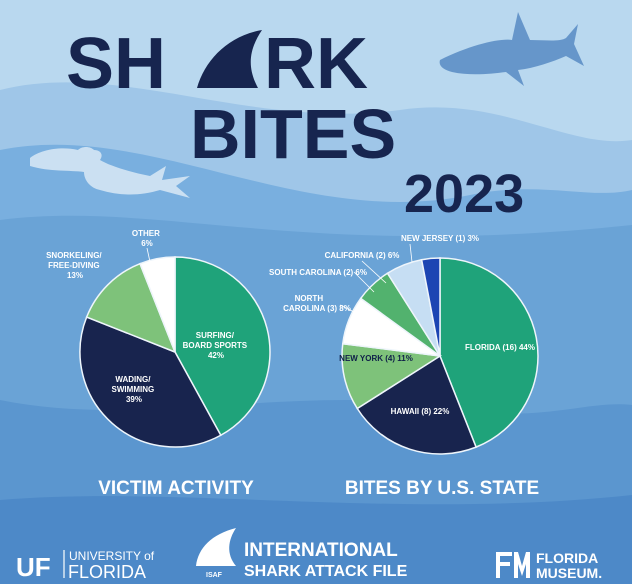 The width and height of the screenshot is (632, 584). I want to click on state-bites-pie, so click(440, 356).